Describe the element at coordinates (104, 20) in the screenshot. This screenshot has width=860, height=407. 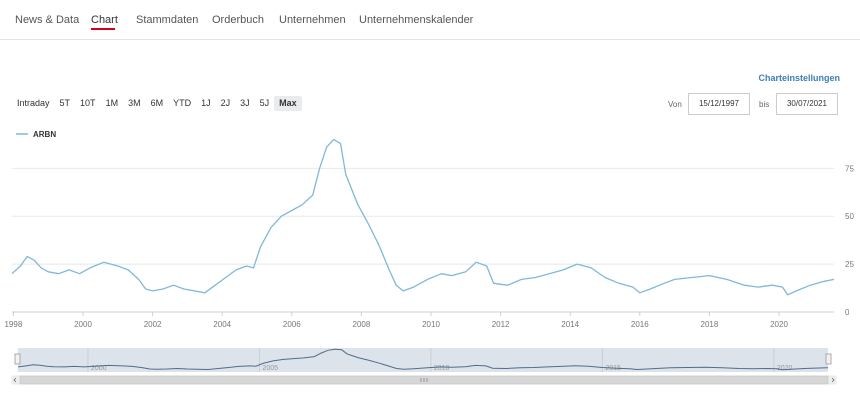
I see `tab-chart: Chart` at that location.